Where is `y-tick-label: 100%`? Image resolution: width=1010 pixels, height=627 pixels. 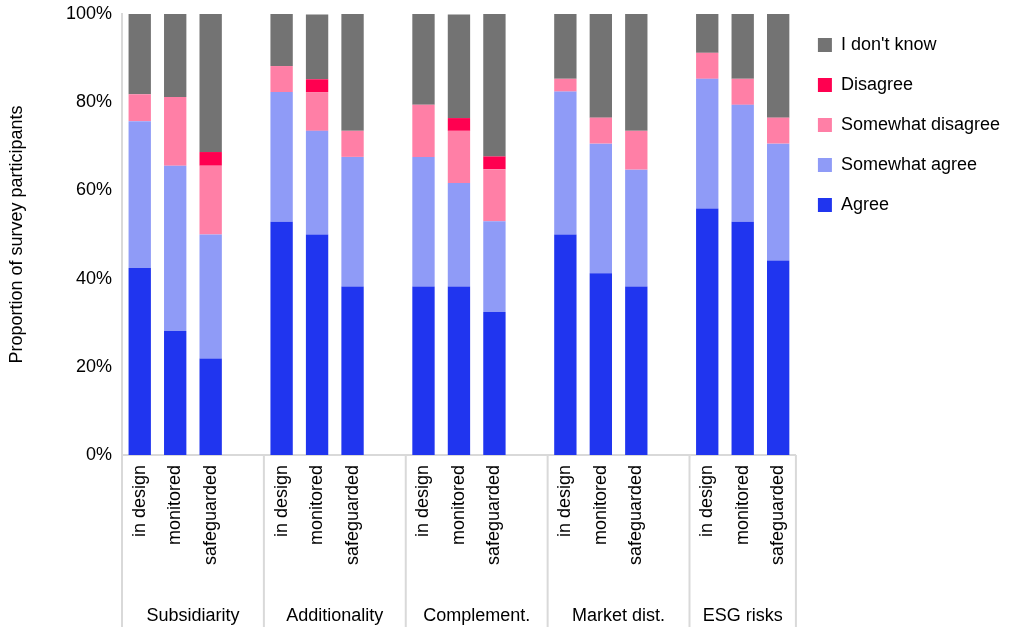 y-tick-label: 100% is located at coordinates (88, 12).